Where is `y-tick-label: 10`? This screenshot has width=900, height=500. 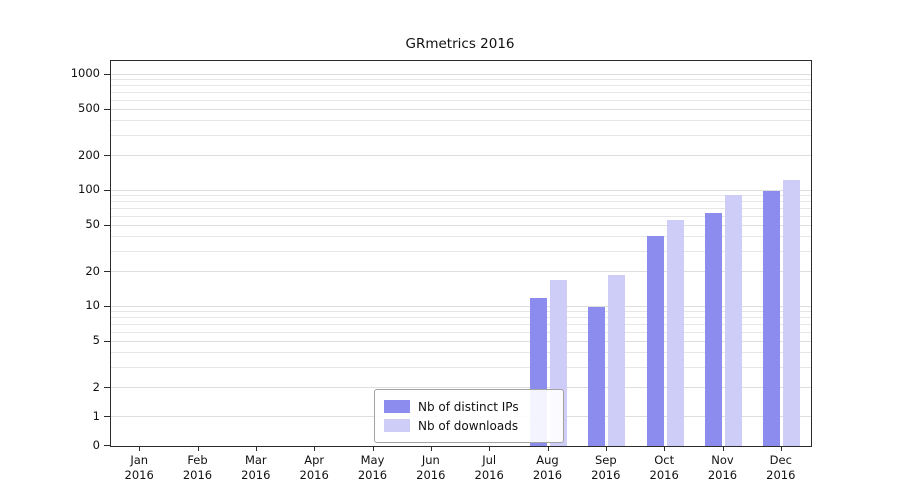 y-tick-label: 10 is located at coordinates (92, 305).